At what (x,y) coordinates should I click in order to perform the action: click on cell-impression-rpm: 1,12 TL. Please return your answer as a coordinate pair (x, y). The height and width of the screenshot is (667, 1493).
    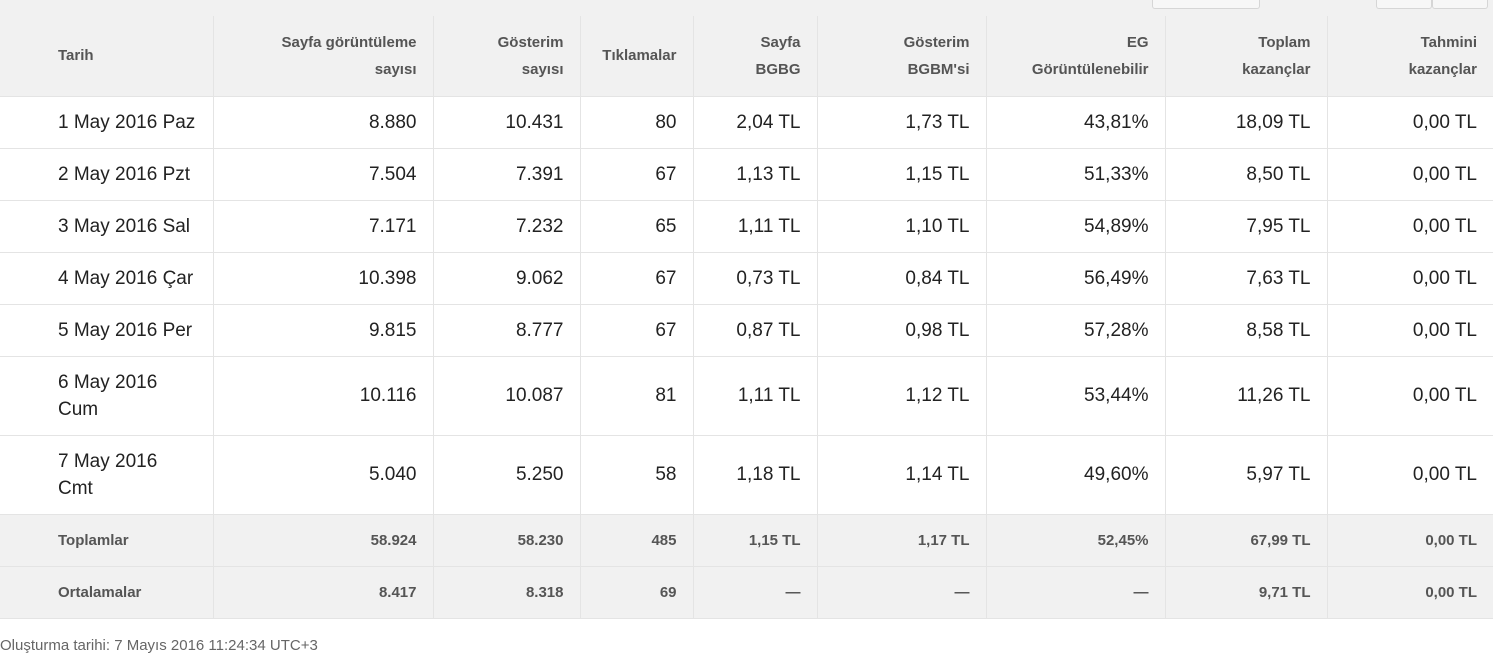
    Looking at the image, I should click on (902, 396).